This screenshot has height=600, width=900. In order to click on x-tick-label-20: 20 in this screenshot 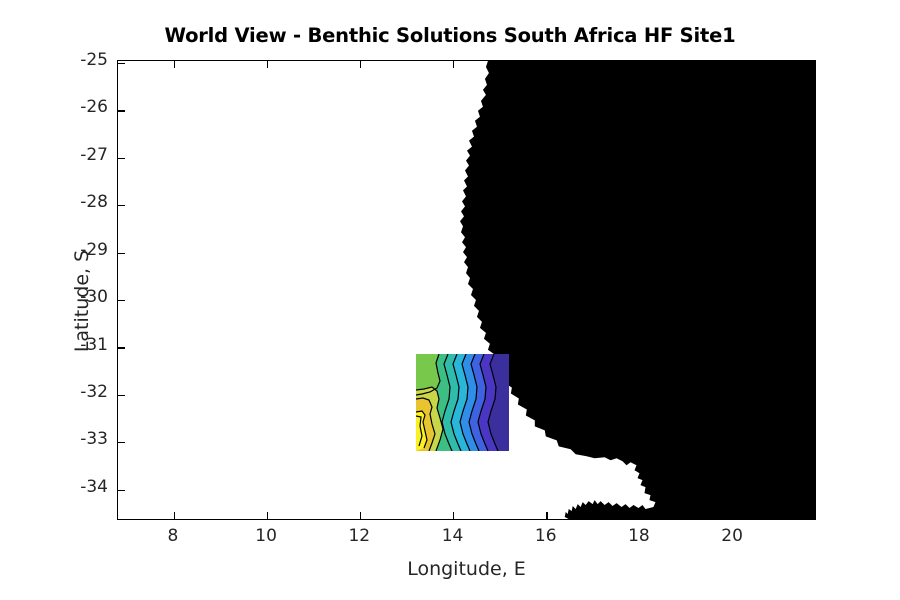, I will do `click(732, 536)`.